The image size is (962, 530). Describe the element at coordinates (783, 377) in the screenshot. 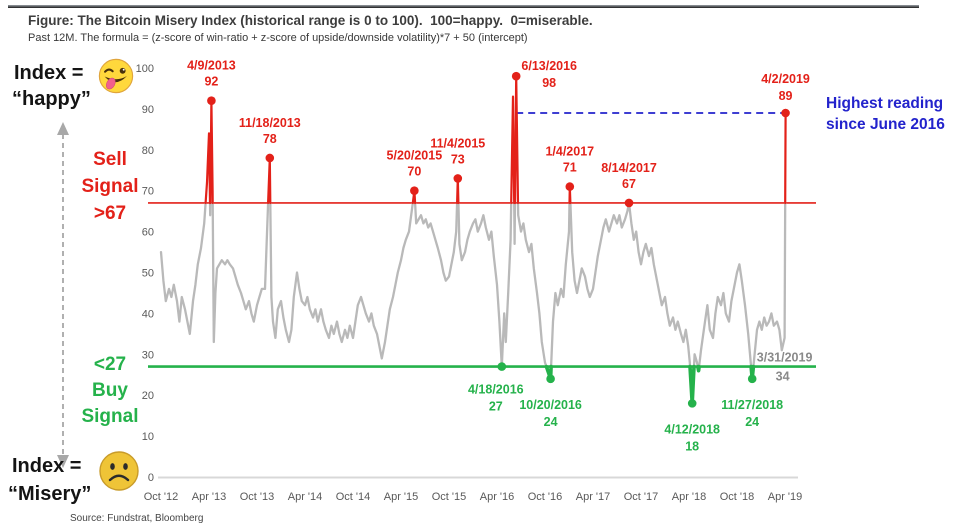

I see `current-value-label: 34` at that location.